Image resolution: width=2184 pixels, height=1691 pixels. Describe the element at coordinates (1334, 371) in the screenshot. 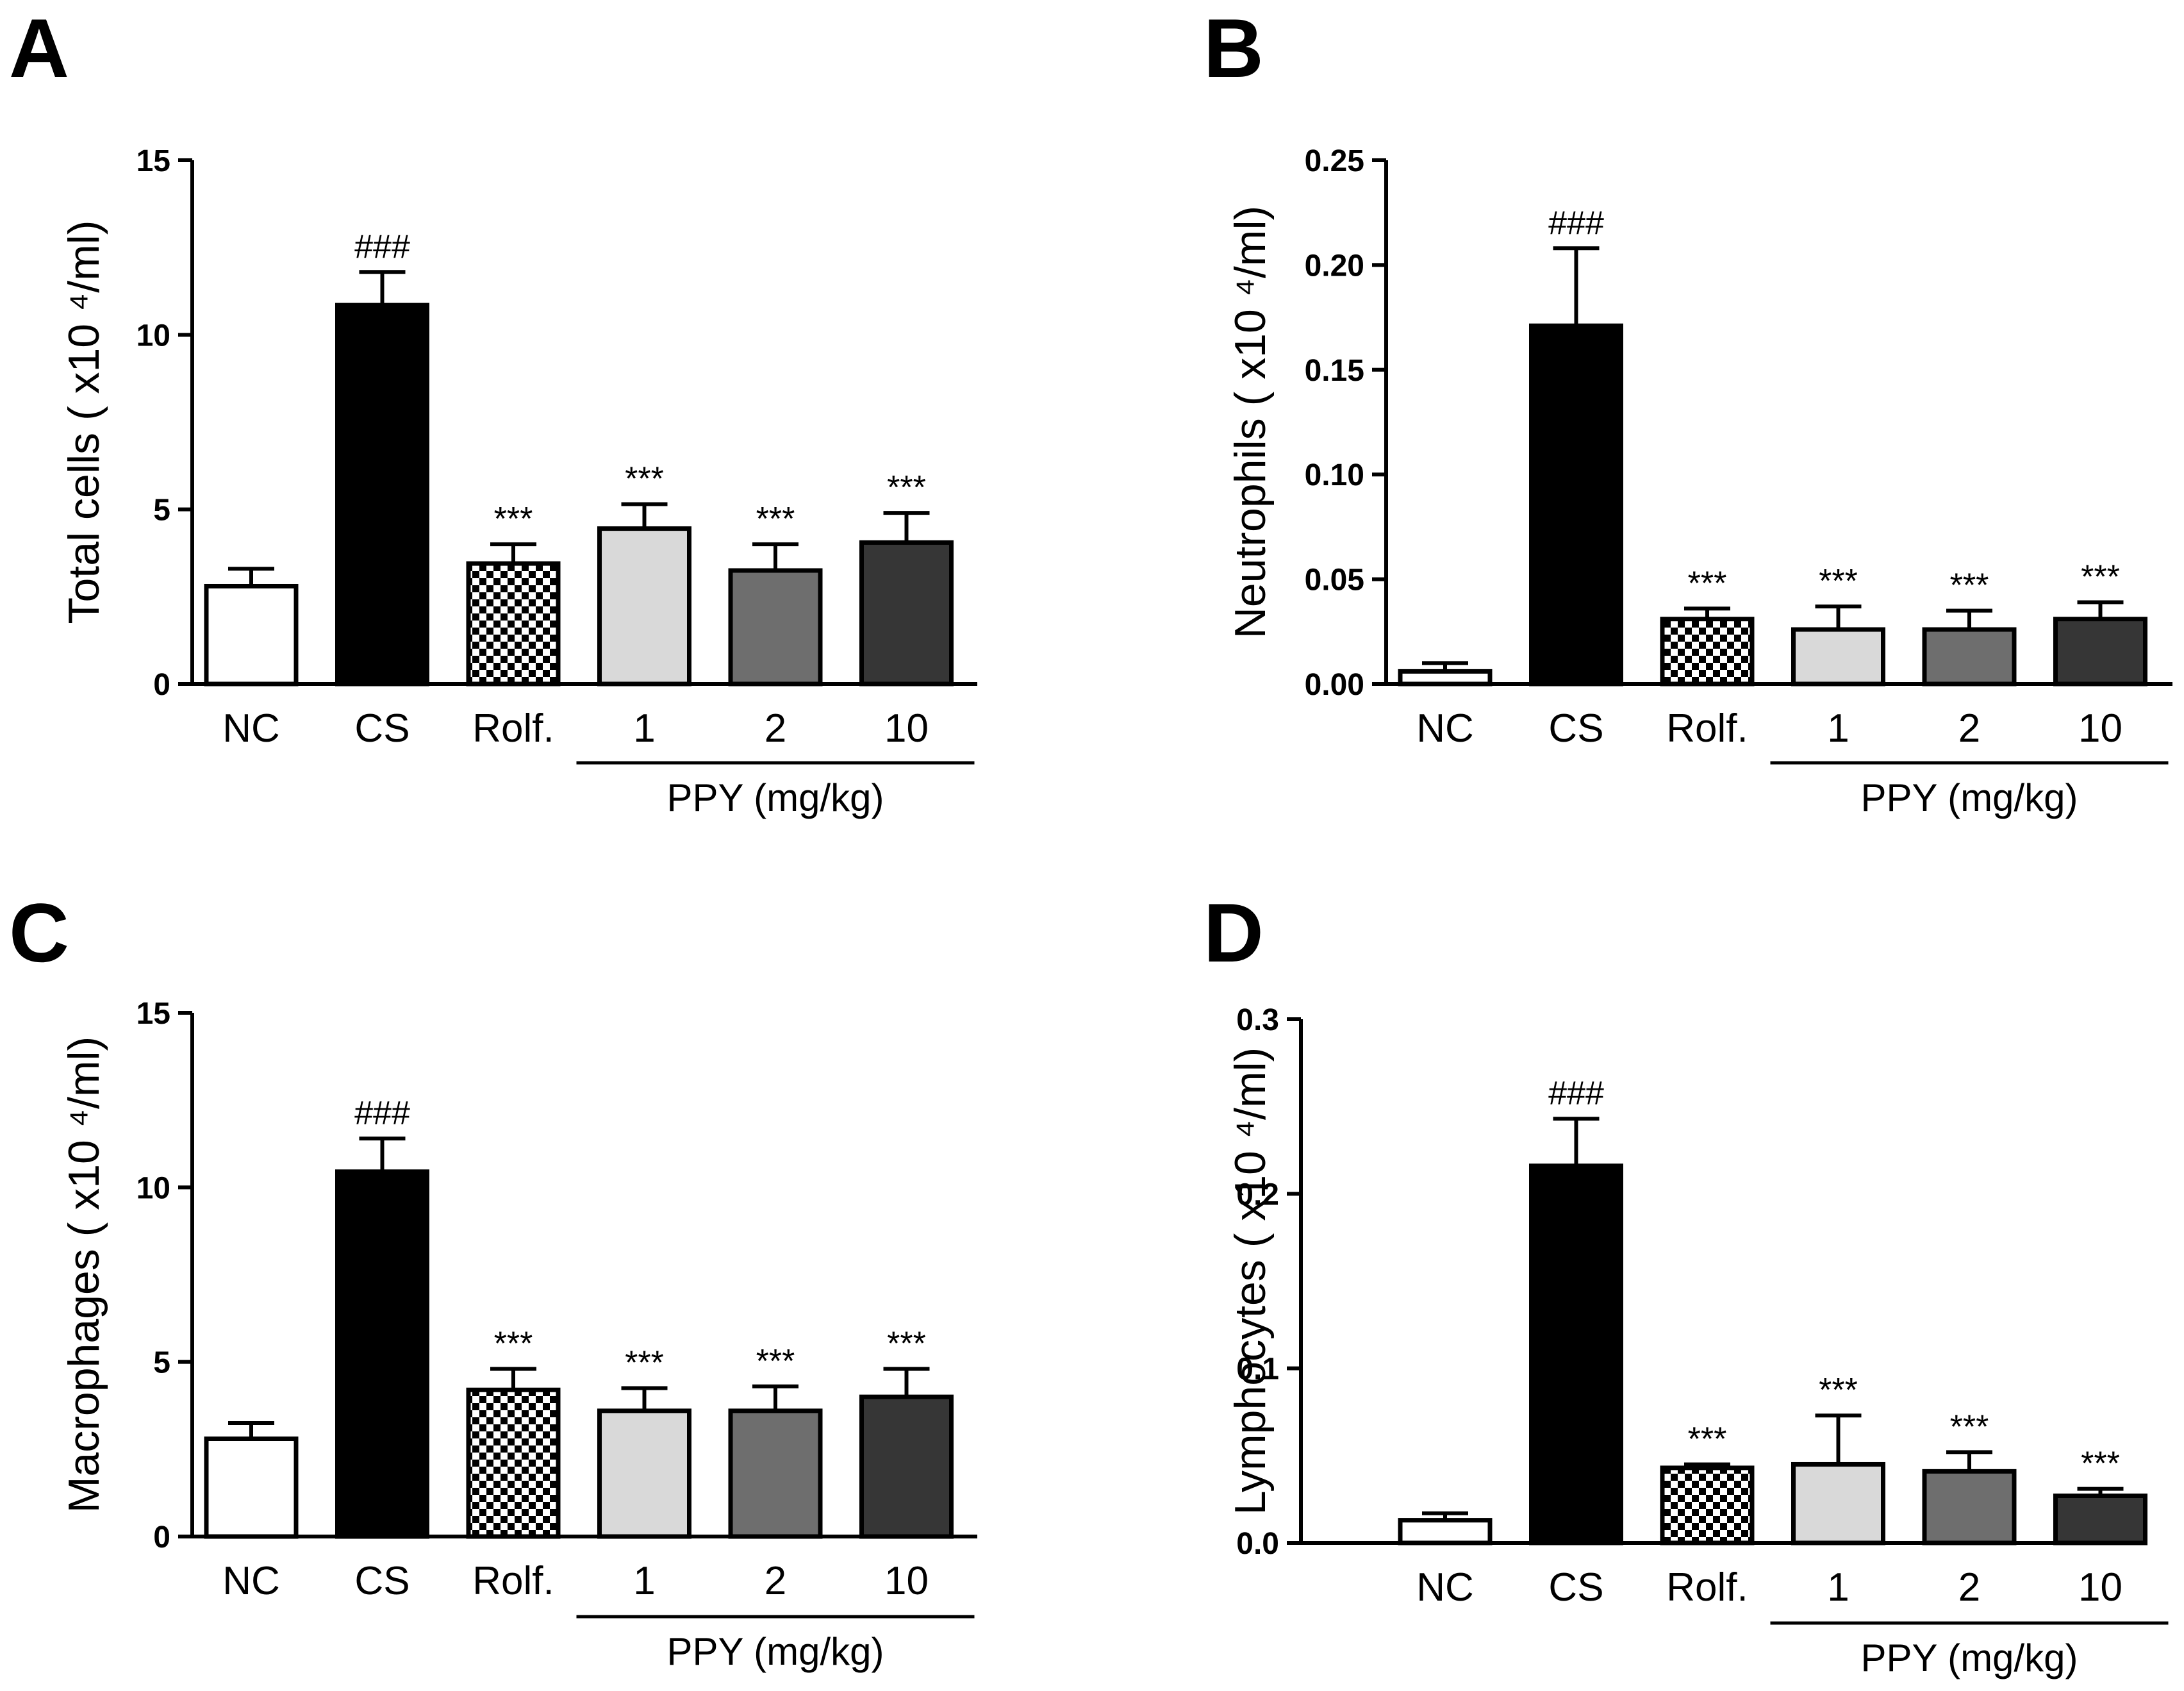

I see `y-tick-label: 0.15` at that location.